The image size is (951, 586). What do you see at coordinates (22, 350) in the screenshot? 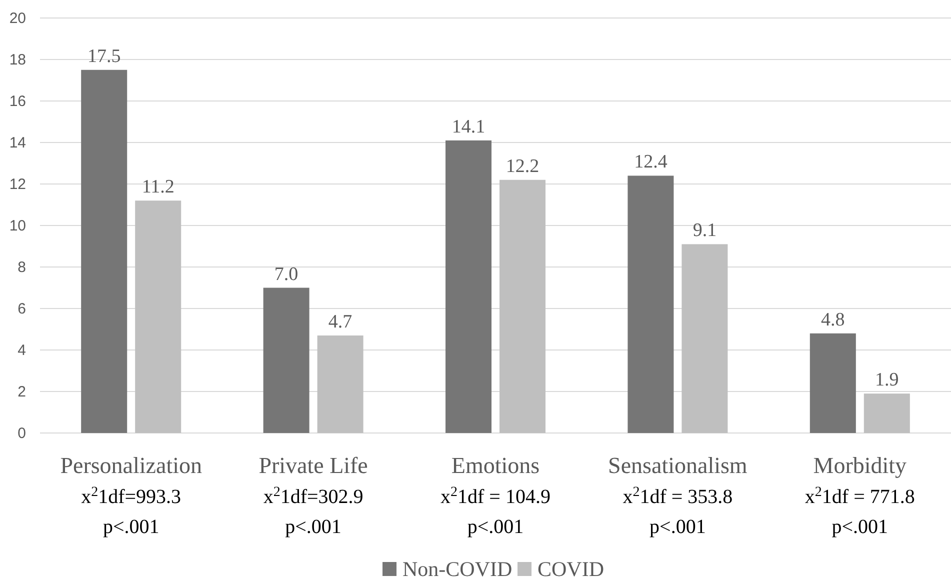
I see `y-tick-label: 4` at bounding box center [22, 350].